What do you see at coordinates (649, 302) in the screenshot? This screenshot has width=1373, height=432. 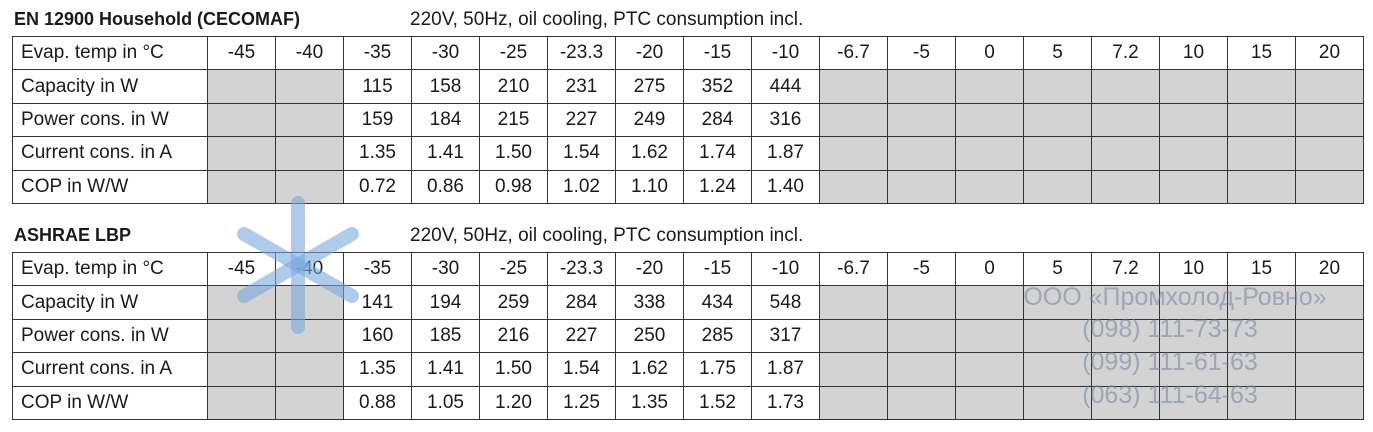 I see `value-cell: 338` at bounding box center [649, 302].